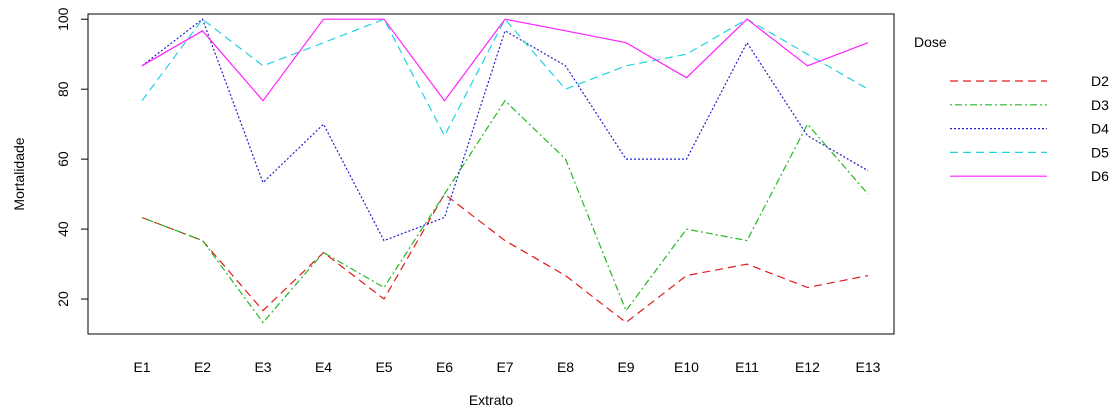 This screenshot has width=1120, height=414. I want to click on y-tick-label: 100, so click(63, 19).